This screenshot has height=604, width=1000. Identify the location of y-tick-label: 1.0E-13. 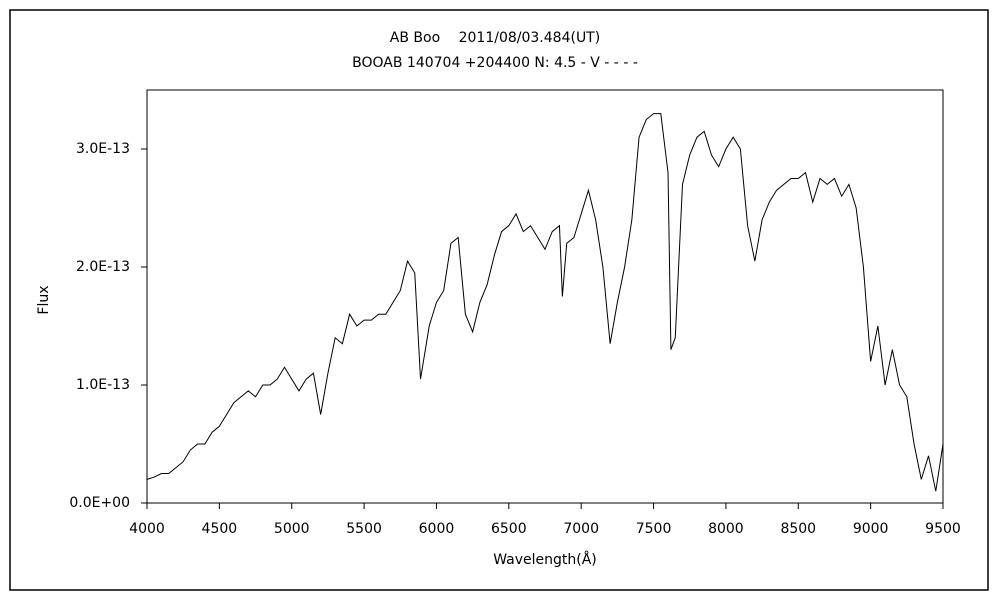
(103, 385).